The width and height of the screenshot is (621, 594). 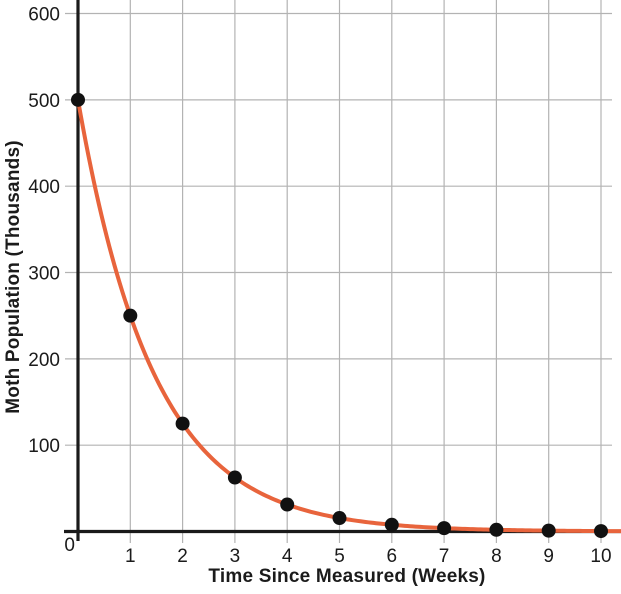 What do you see at coordinates (44, 187) in the screenshot?
I see `y-tick-label: 400` at bounding box center [44, 187].